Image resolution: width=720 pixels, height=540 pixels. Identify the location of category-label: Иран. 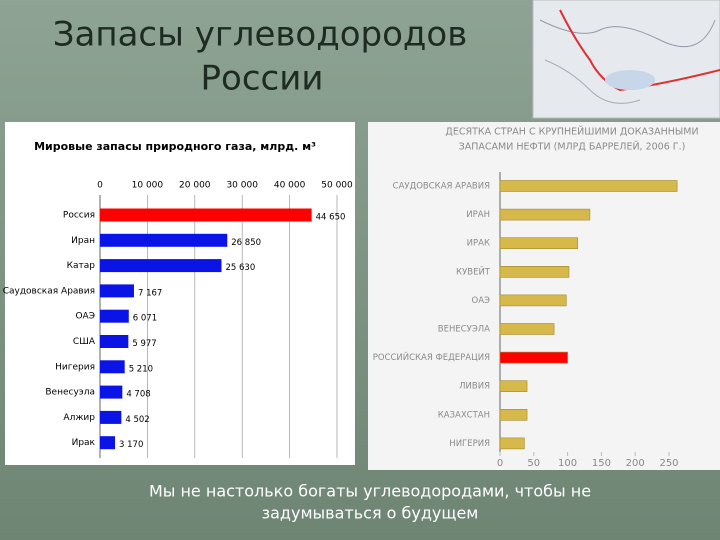
(83, 241).